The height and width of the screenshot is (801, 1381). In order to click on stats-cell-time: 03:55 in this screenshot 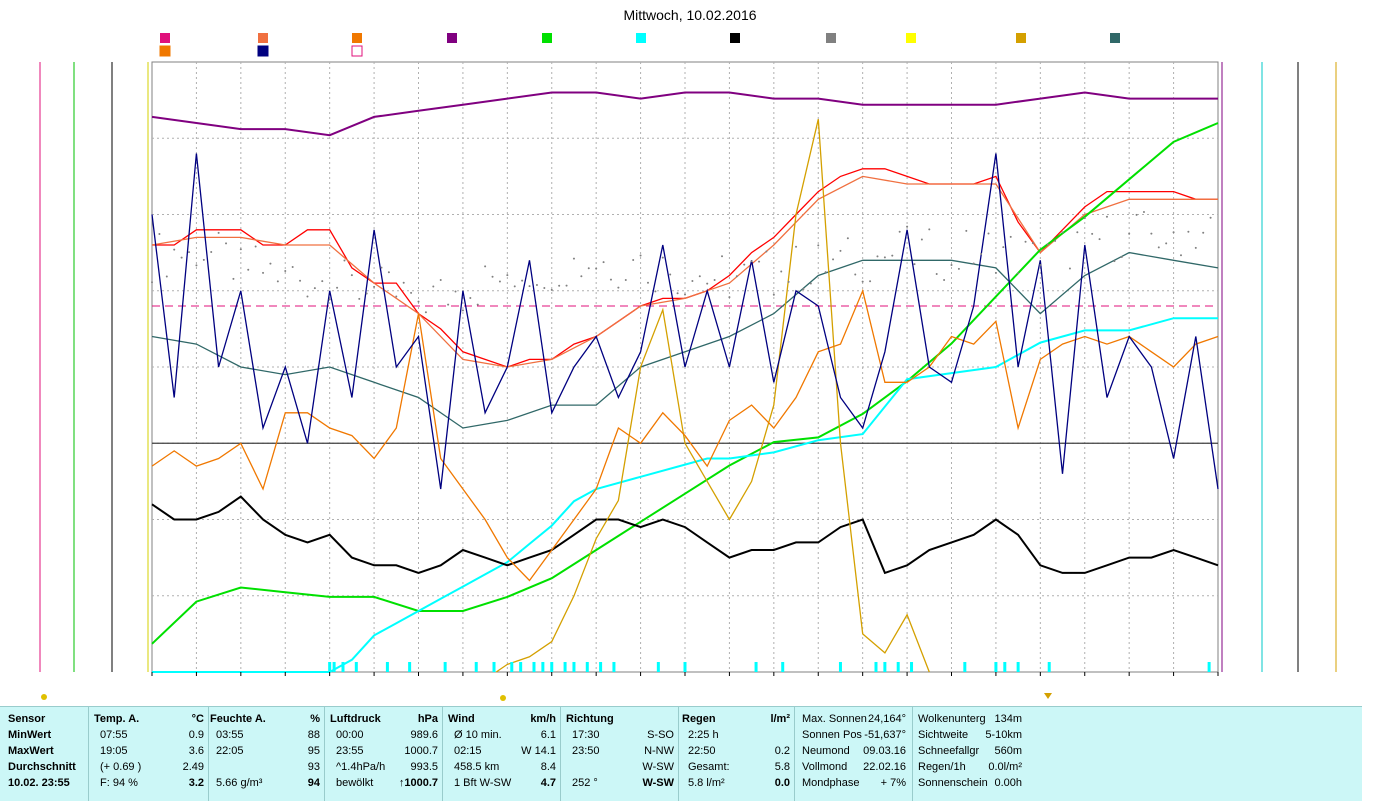, I will do `click(230, 735)`.